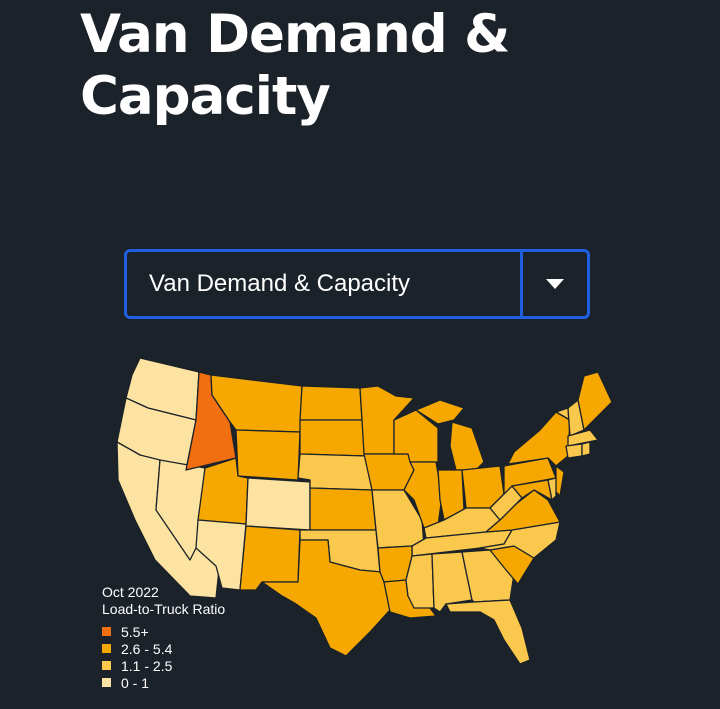 Image resolution: width=720 pixels, height=709 pixels. Describe the element at coordinates (583, 438) in the screenshot. I see `state-massachusetts` at that location.